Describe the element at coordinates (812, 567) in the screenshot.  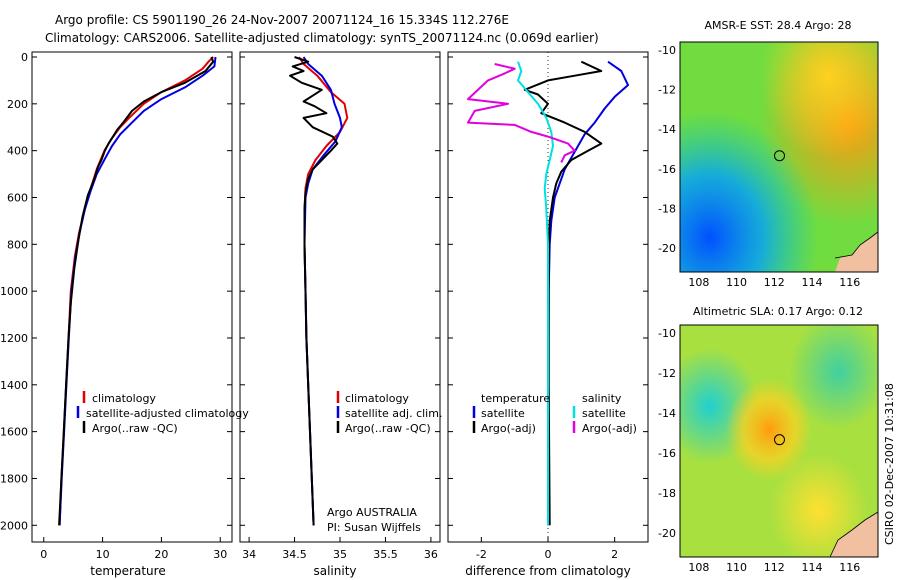
I see `sla_map-lon-tick: 114` at that location.